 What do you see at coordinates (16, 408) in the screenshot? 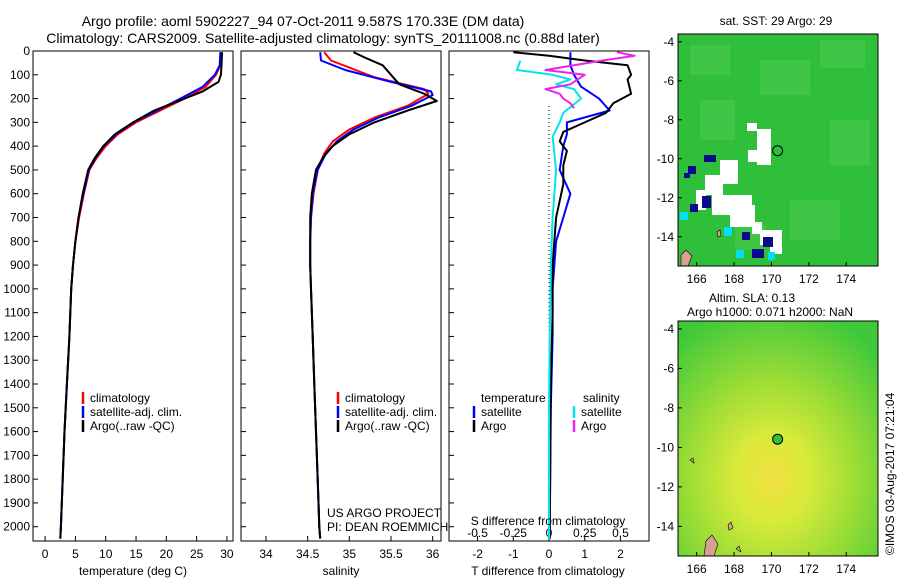
I see `ytick-label: 1500` at bounding box center [16, 408].